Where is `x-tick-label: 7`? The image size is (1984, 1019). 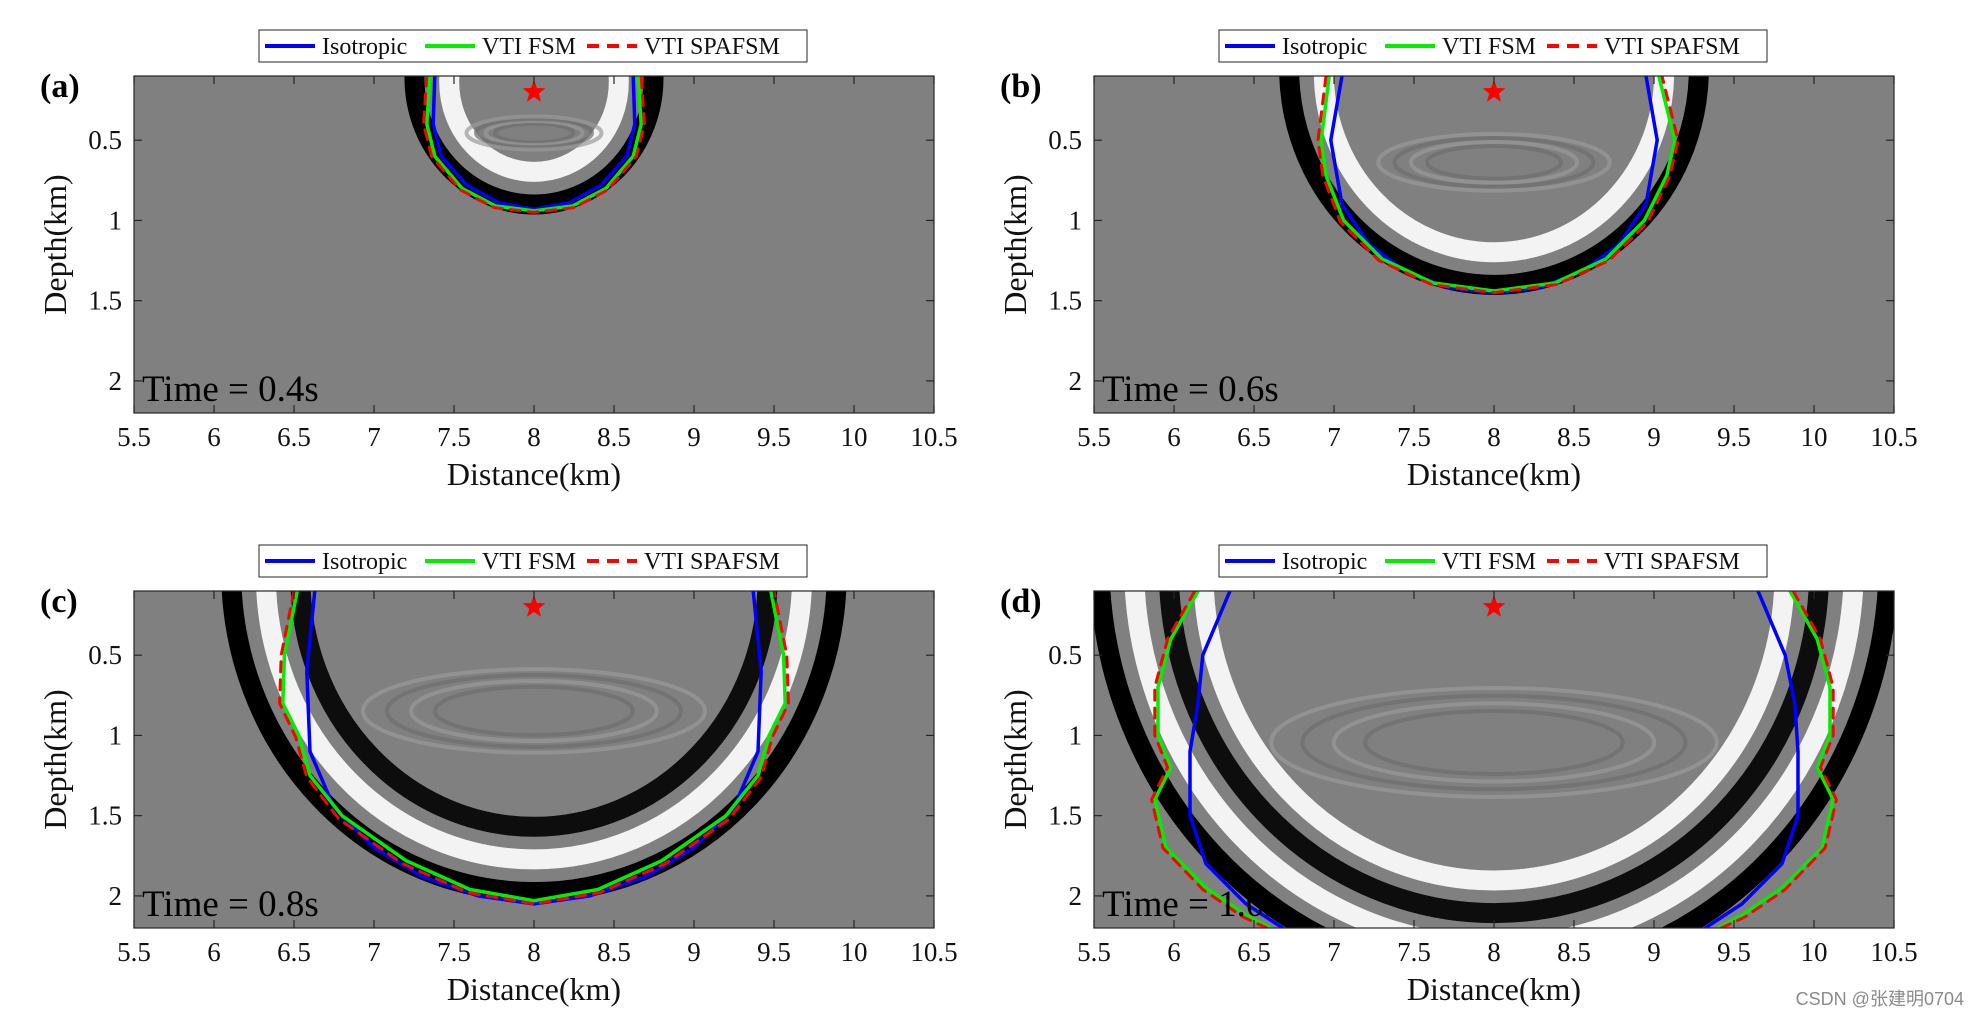 x-tick-label: 7 is located at coordinates (374, 952).